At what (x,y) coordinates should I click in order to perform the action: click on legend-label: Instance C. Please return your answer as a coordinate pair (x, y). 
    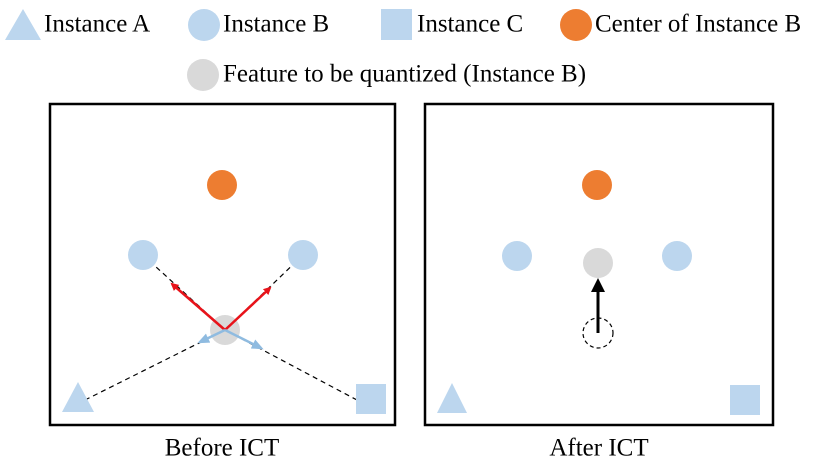
    Looking at the image, I should click on (470, 24).